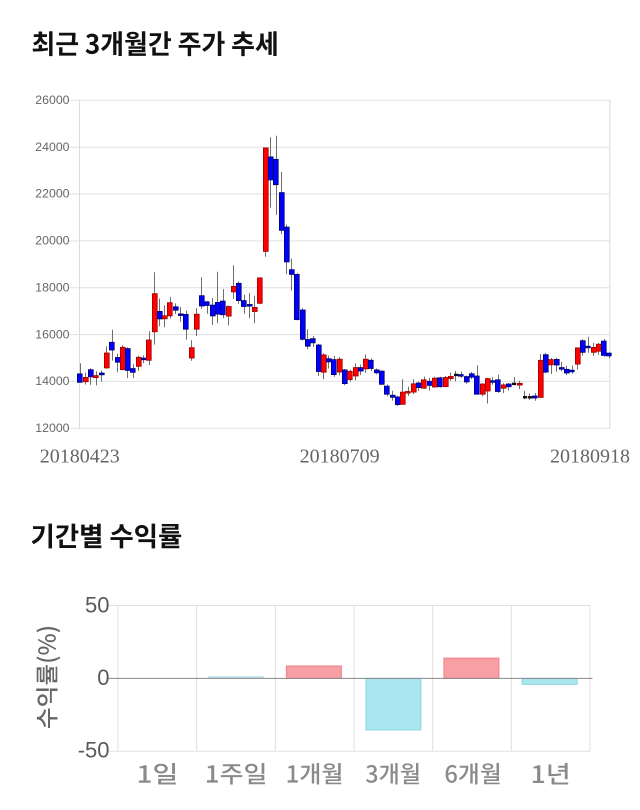  Describe the element at coordinates (52, 381) in the screenshot. I see `svg-text: 14000` at that location.